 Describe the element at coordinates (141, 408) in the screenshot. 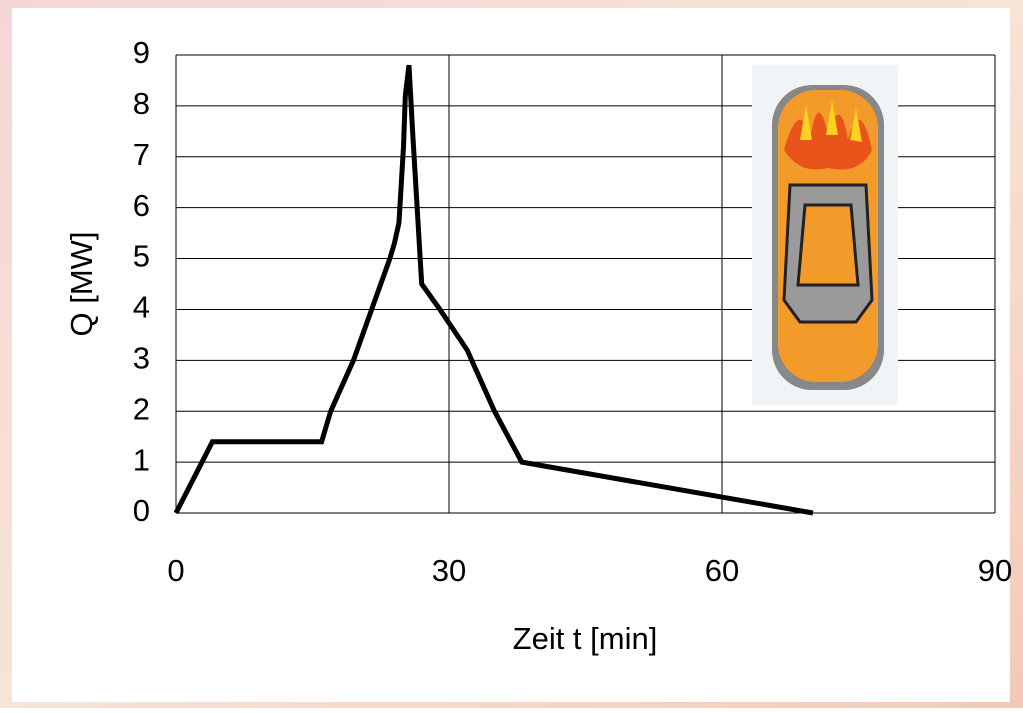

I see `y-tick-label: 2` at that location.